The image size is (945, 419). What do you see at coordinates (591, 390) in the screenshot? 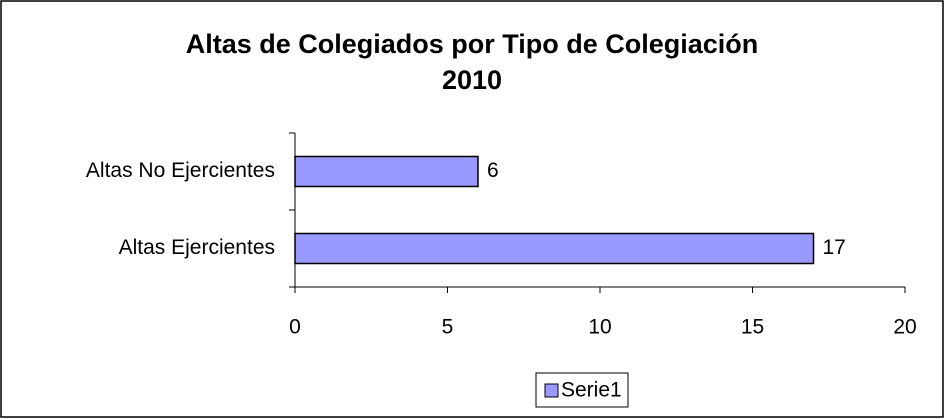
I see `legend-label: Serie1` at bounding box center [591, 390].